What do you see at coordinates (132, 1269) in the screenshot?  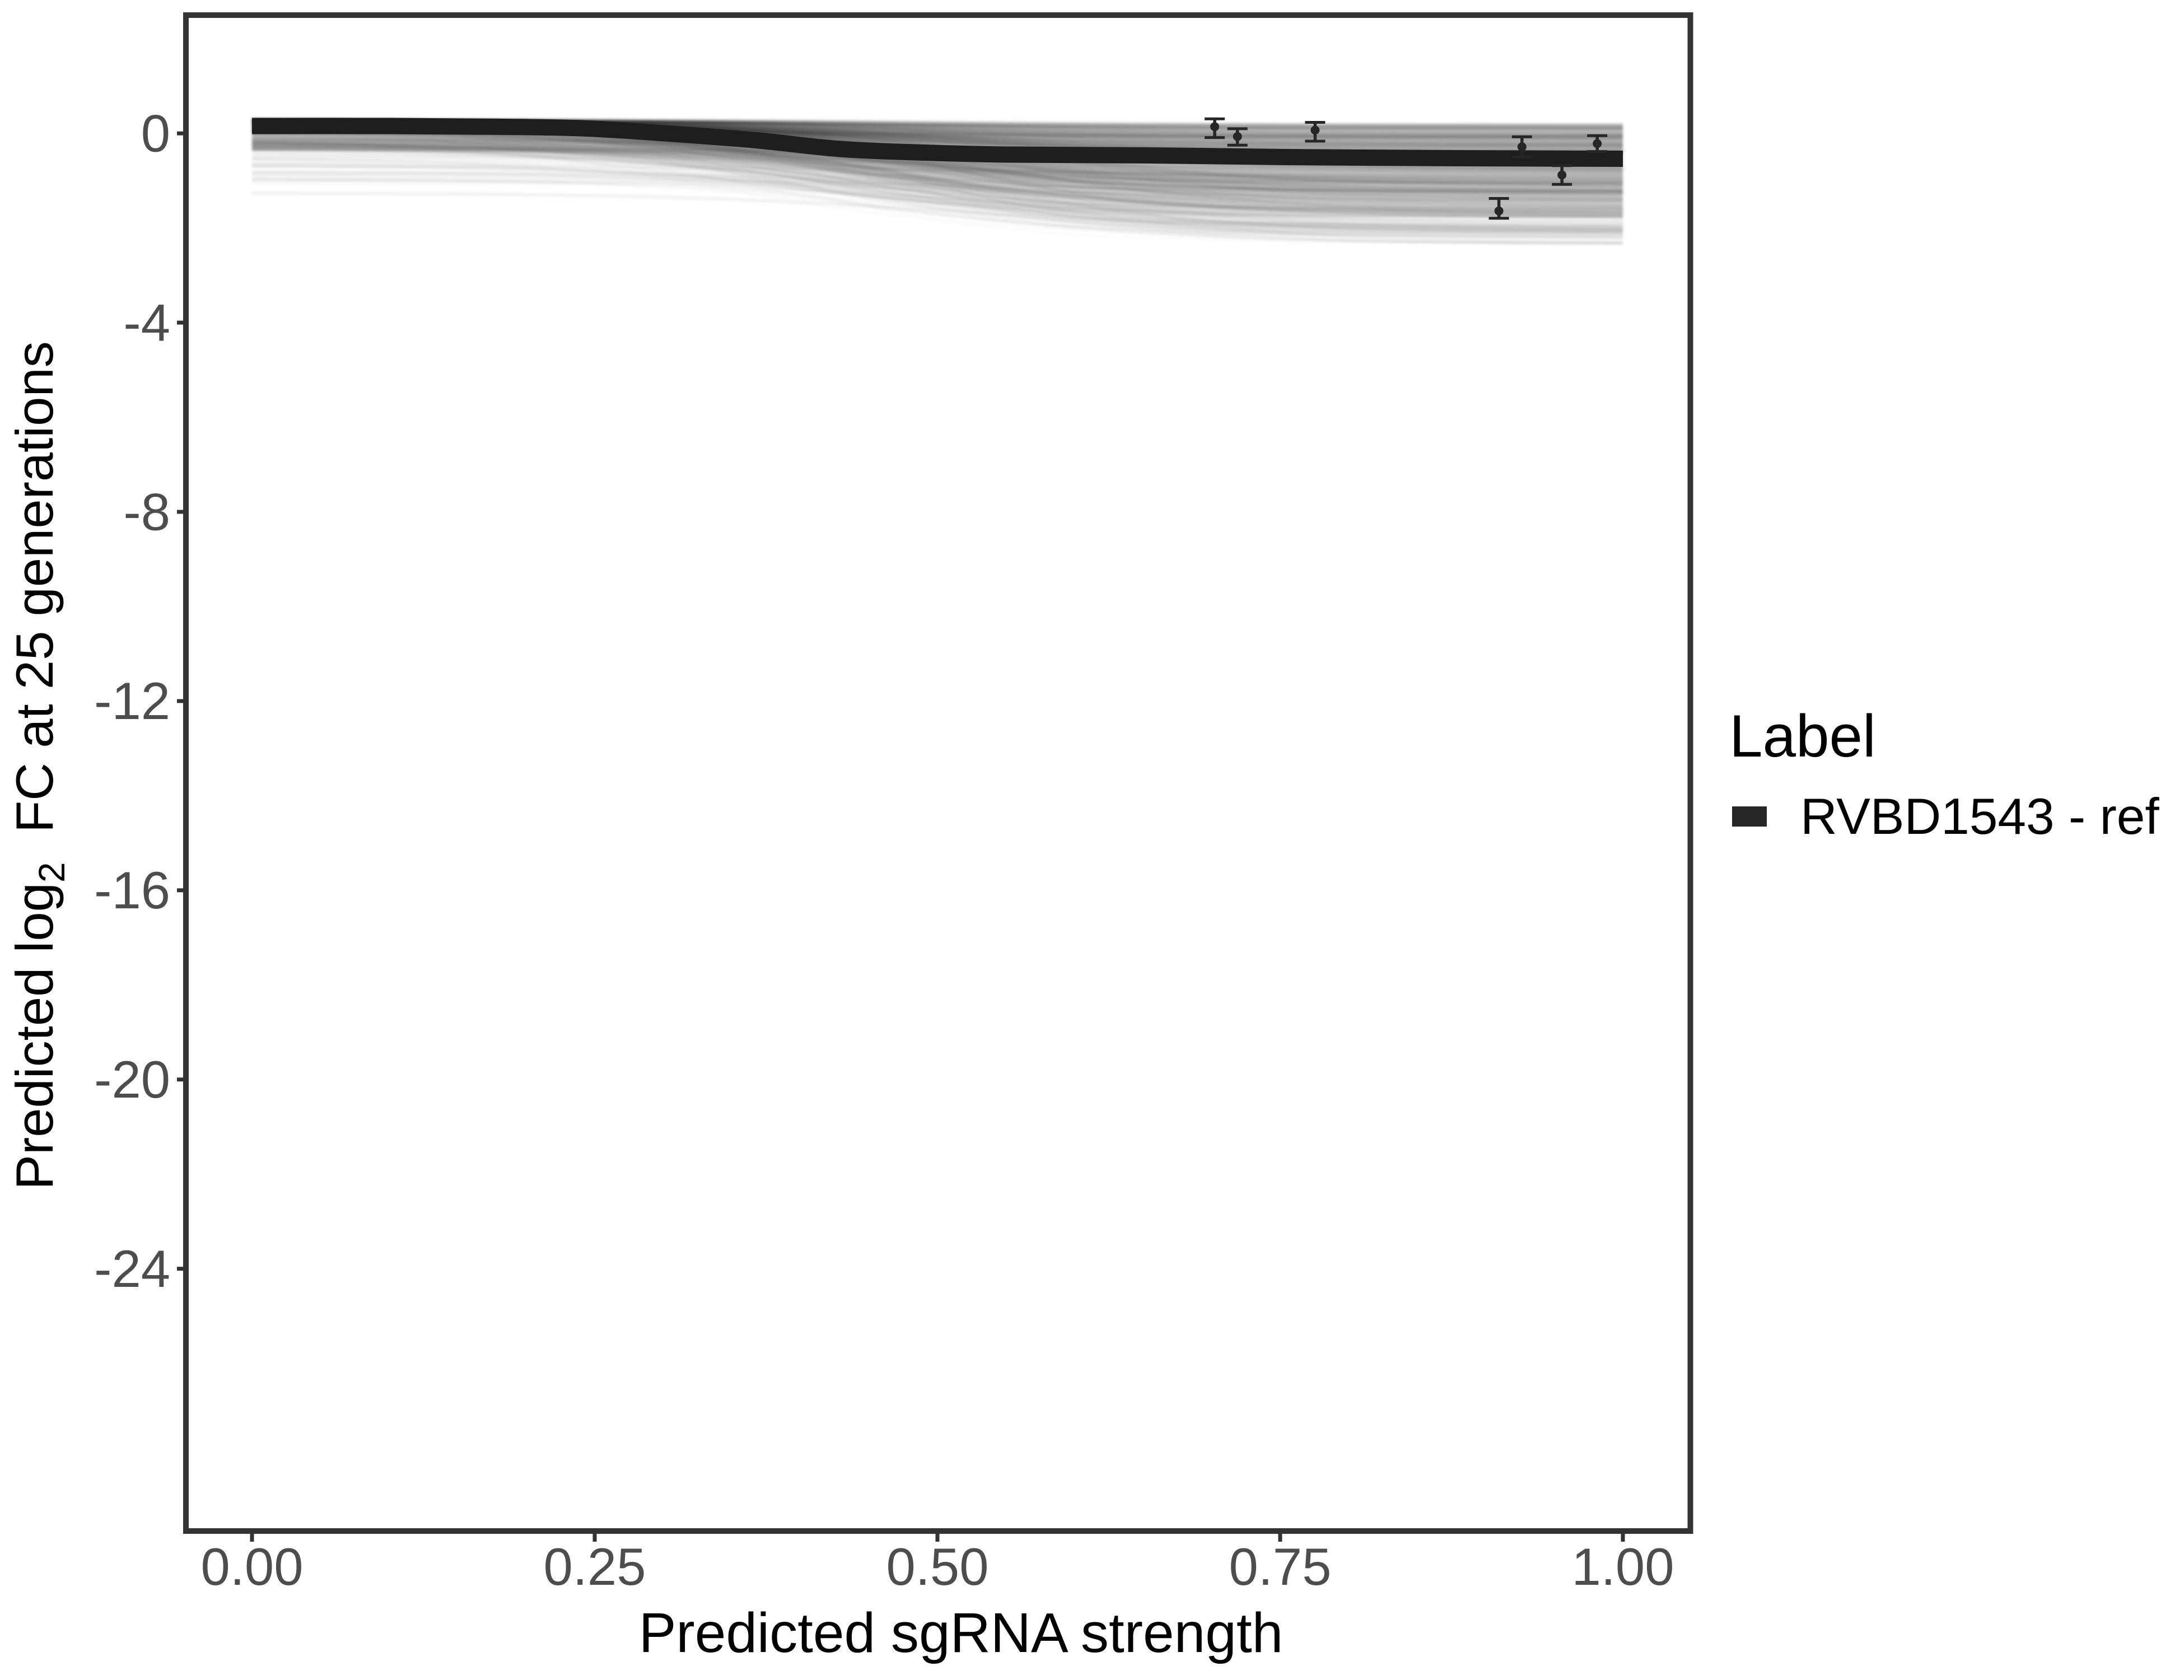 I see `svg-text: -24` at bounding box center [132, 1269].